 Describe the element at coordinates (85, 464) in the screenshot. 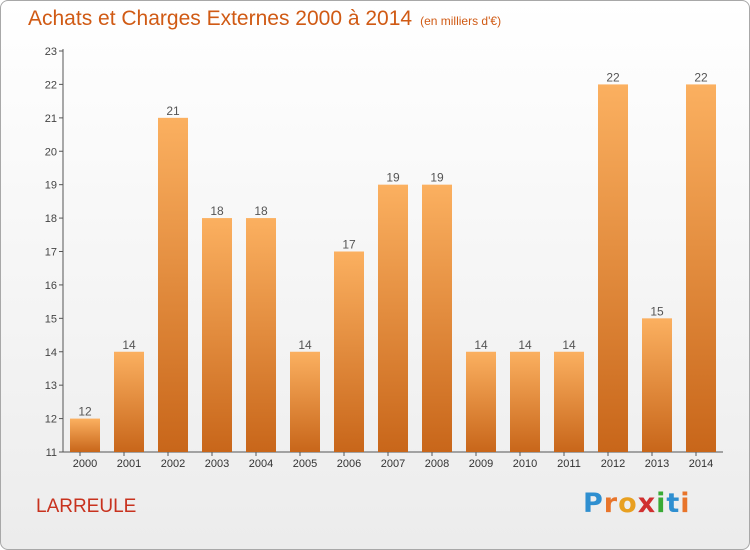

I see `x-tick-label: 2000` at that location.